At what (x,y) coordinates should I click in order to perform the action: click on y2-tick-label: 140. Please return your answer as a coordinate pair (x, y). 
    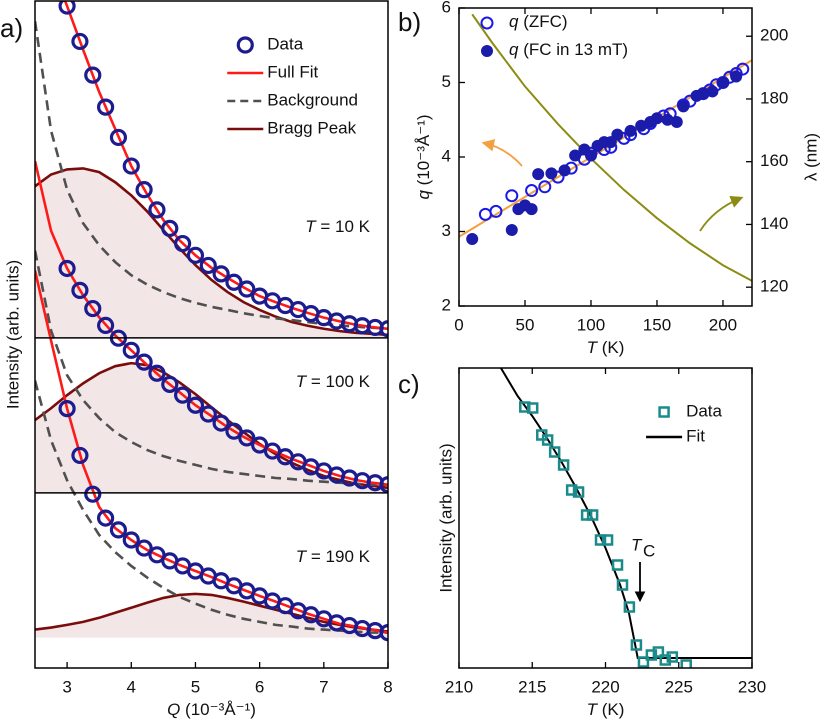
    Looking at the image, I should click on (774, 223).